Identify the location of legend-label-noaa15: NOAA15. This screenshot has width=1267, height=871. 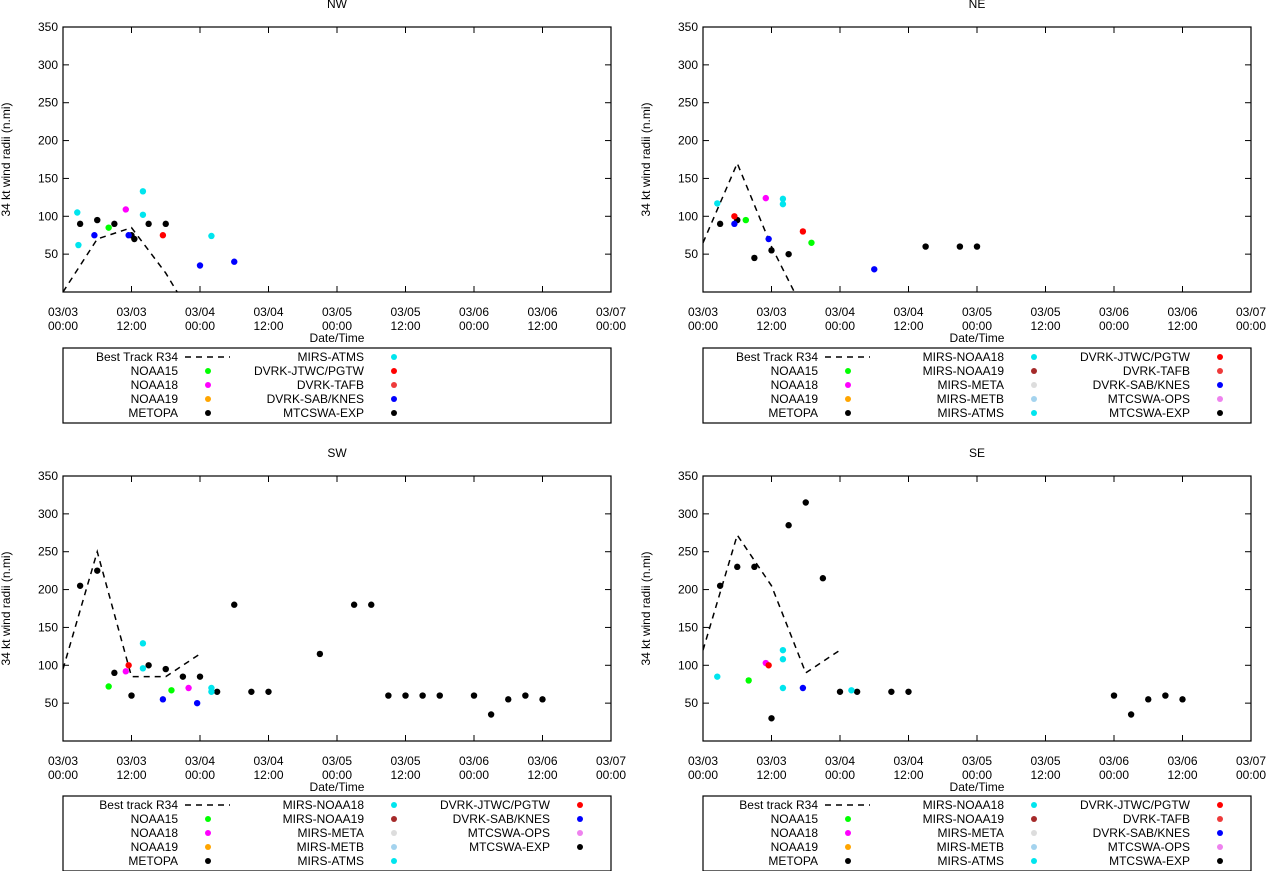
(155, 819).